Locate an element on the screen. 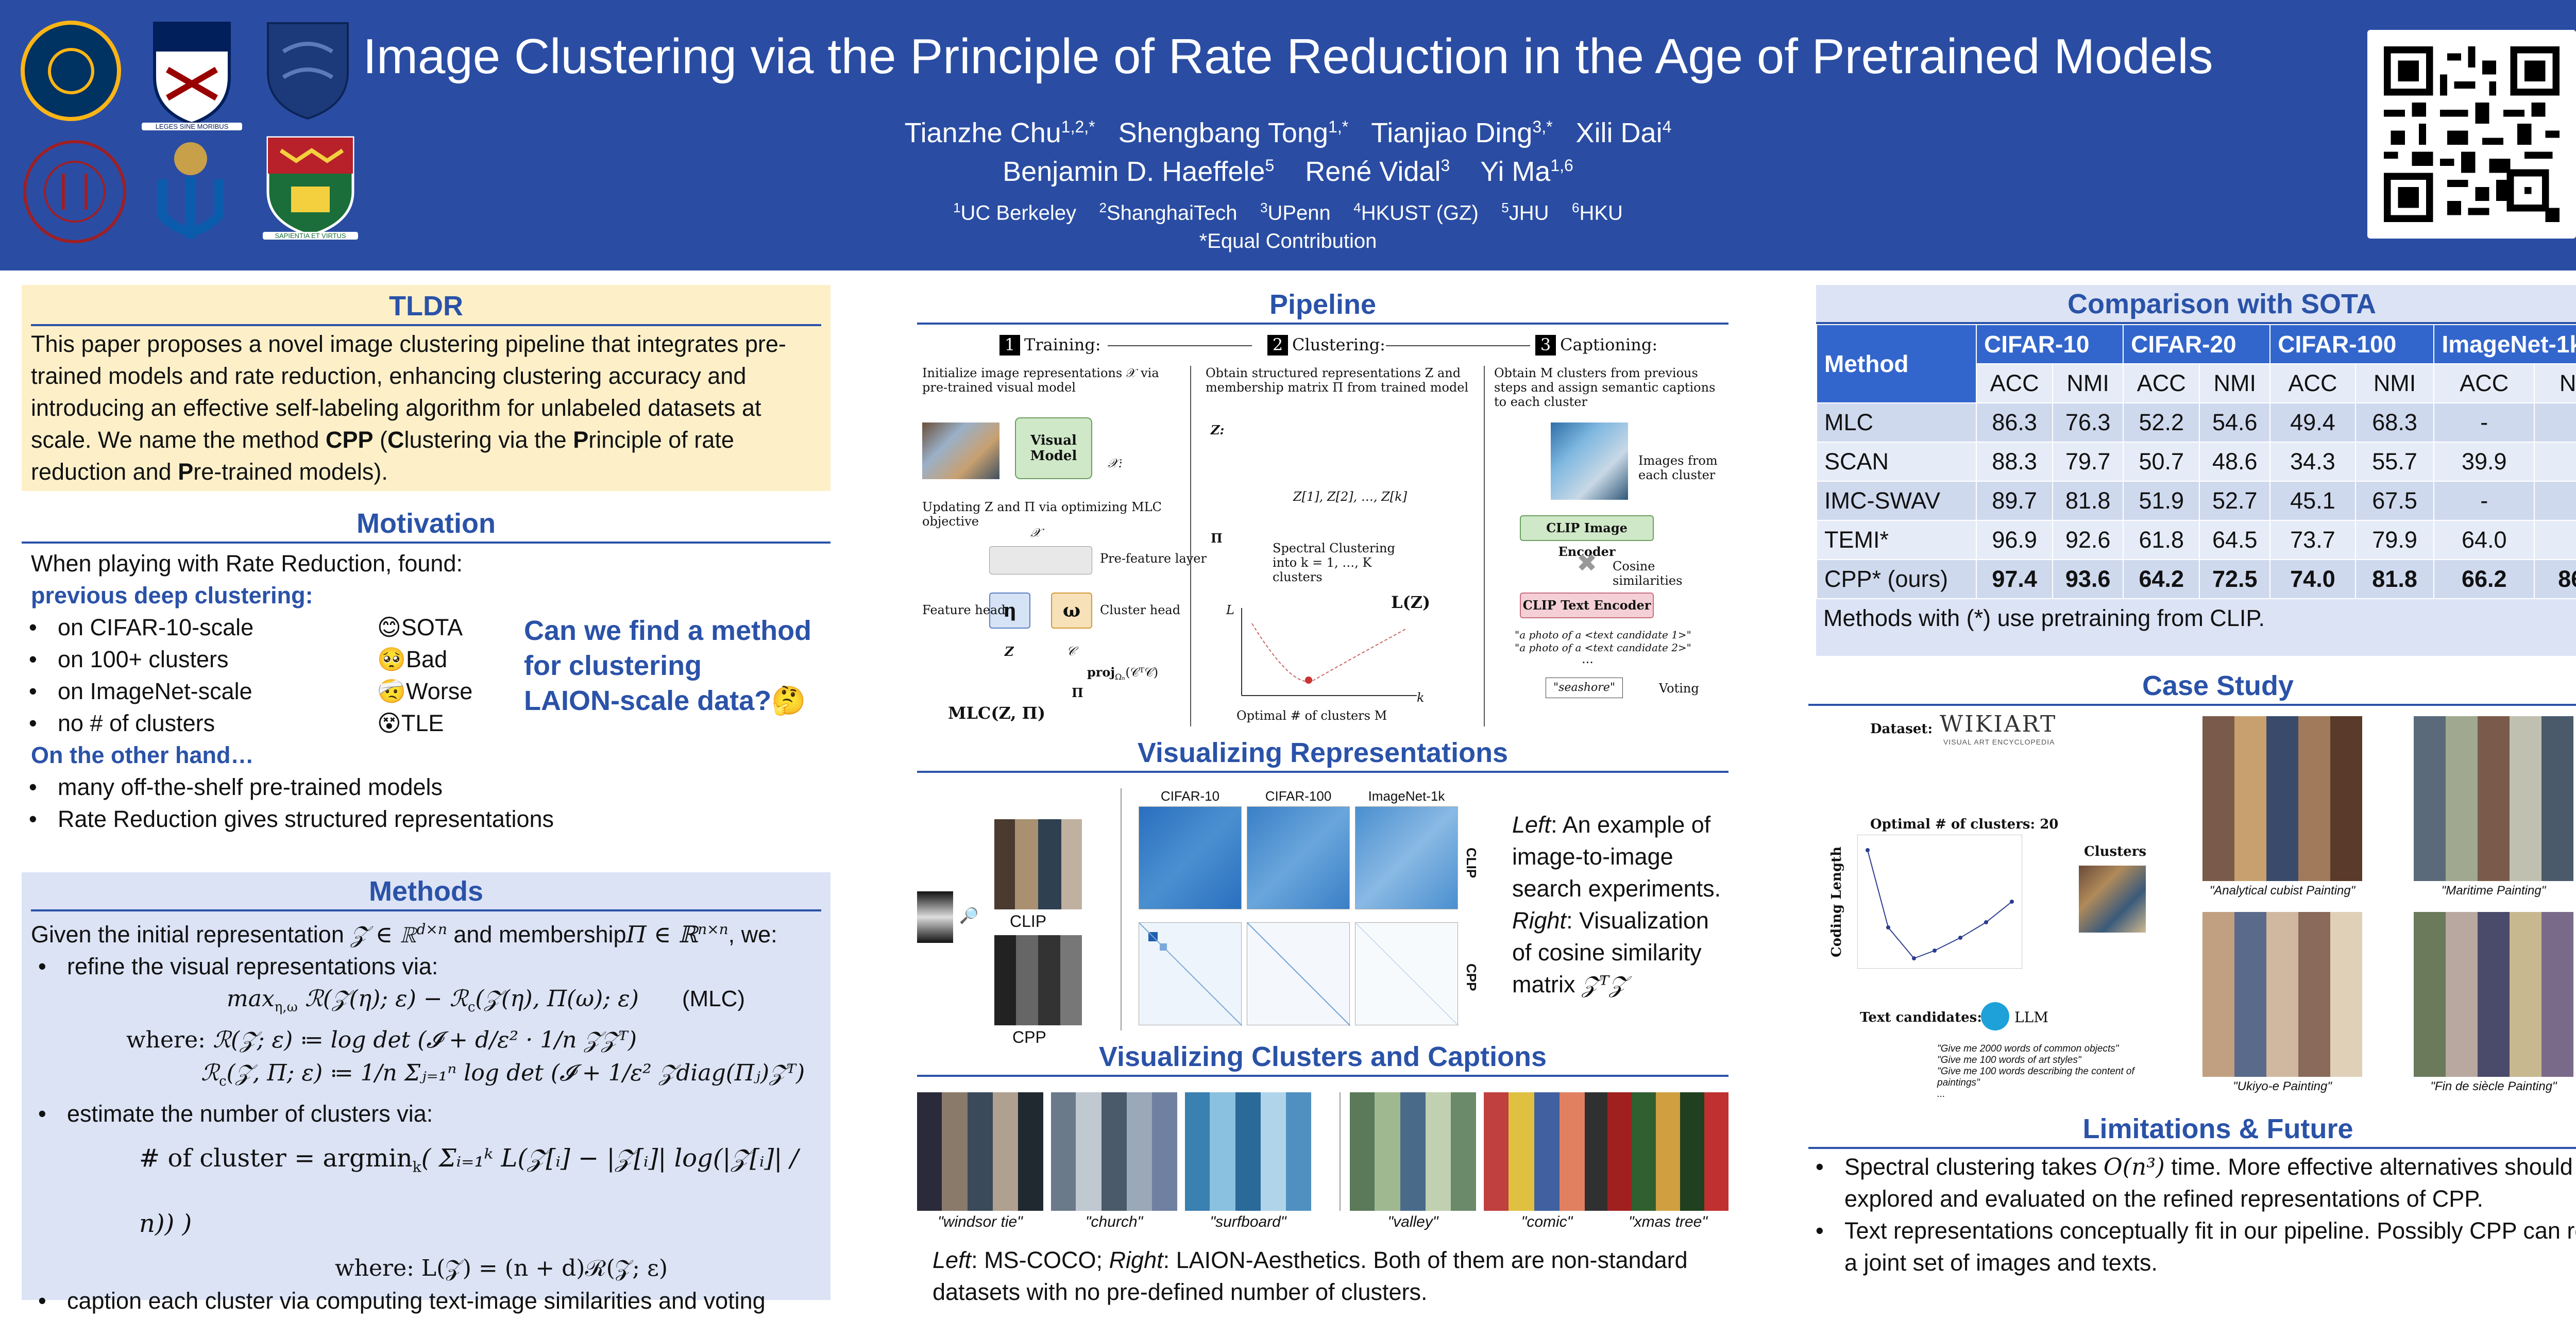 The image size is (2576, 1319). search-icon: 🔎 is located at coordinates (969, 915).